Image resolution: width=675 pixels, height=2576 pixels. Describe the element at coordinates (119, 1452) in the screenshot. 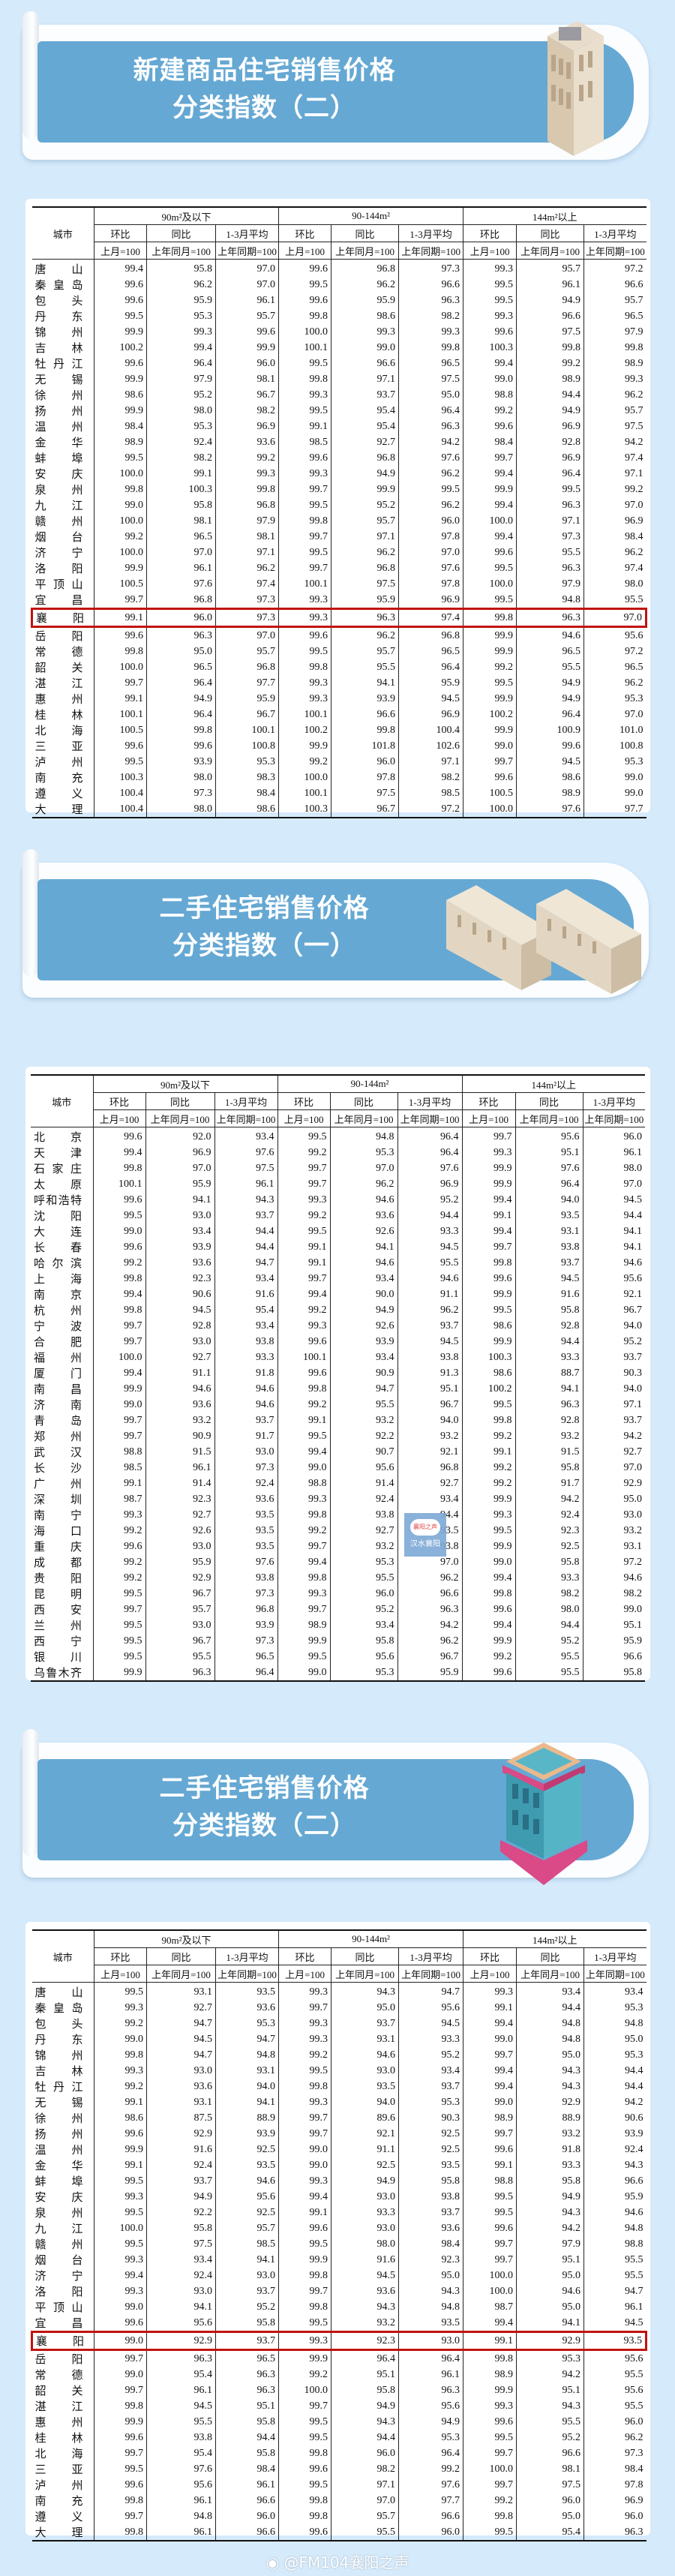

I see `index-value: 98.8` at that location.